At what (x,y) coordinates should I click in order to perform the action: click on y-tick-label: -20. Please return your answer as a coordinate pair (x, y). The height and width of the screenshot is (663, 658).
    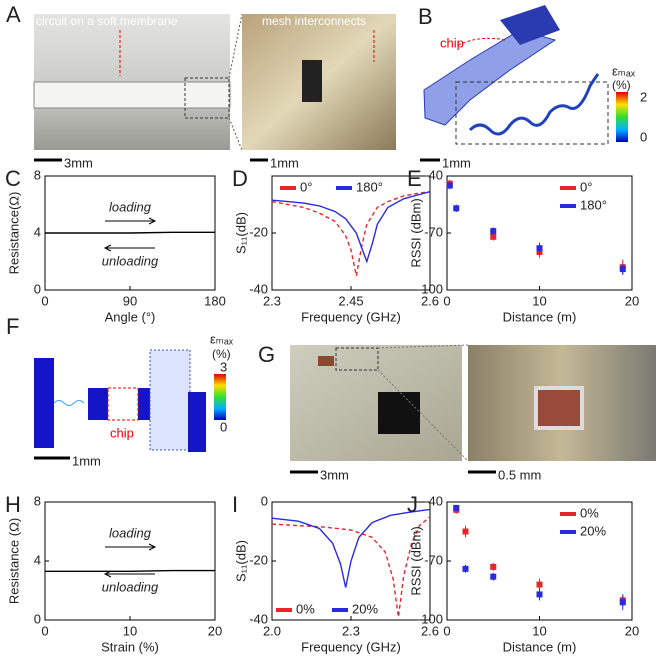
    Looking at the image, I should click on (258, 559).